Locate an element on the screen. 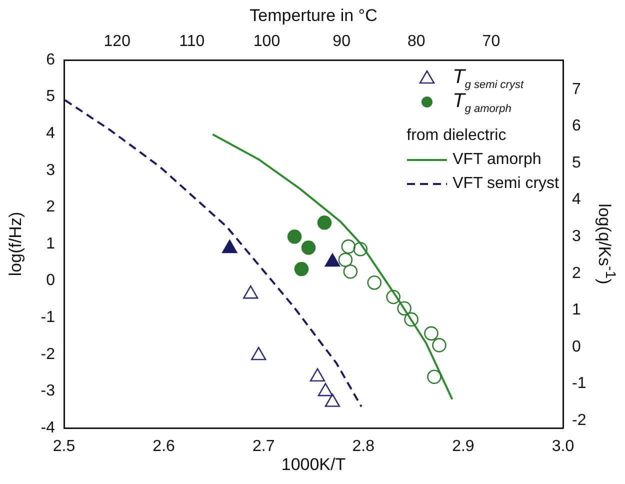  y-tick-label: 3 is located at coordinates (51, 170).